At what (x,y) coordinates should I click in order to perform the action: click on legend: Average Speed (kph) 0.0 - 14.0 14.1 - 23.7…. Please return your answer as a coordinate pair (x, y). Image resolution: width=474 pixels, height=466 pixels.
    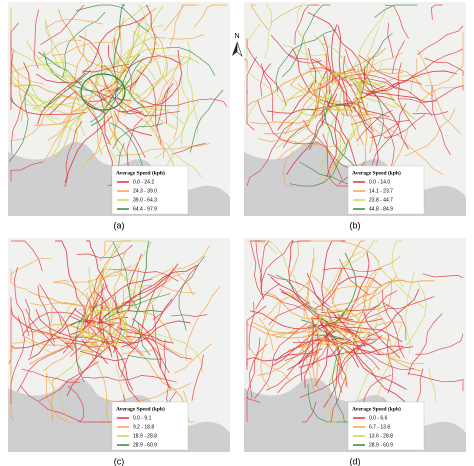
    Looking at the image, I should click on (386, 190).